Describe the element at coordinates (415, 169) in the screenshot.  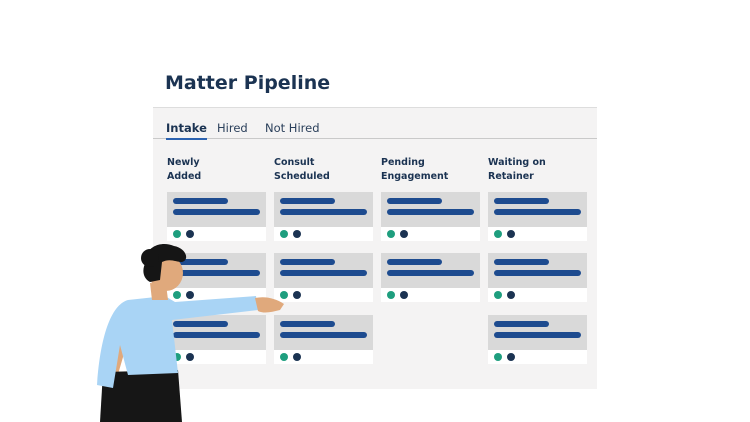
I see `column-heading: Pending Engagement` at that location.